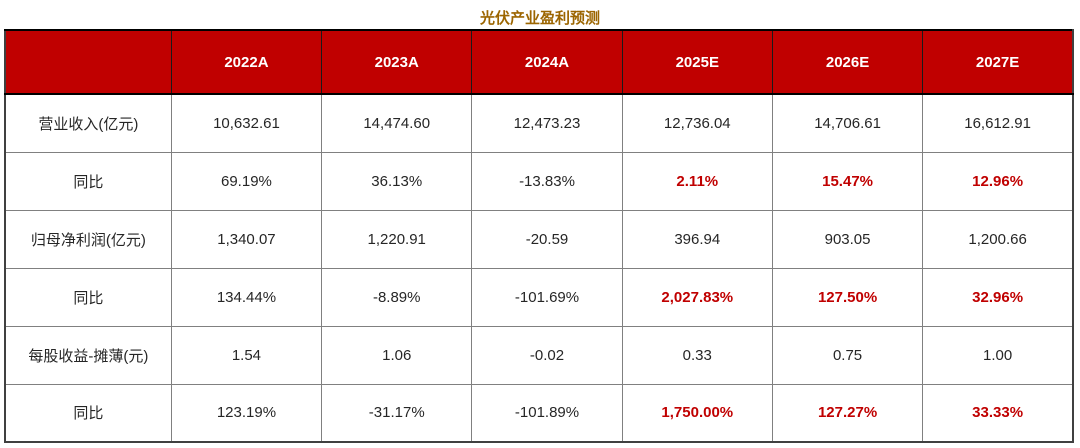 This screenshot has width=1080, height=448. I want to click on table-cell: 12,736.04, so click(697, 123).